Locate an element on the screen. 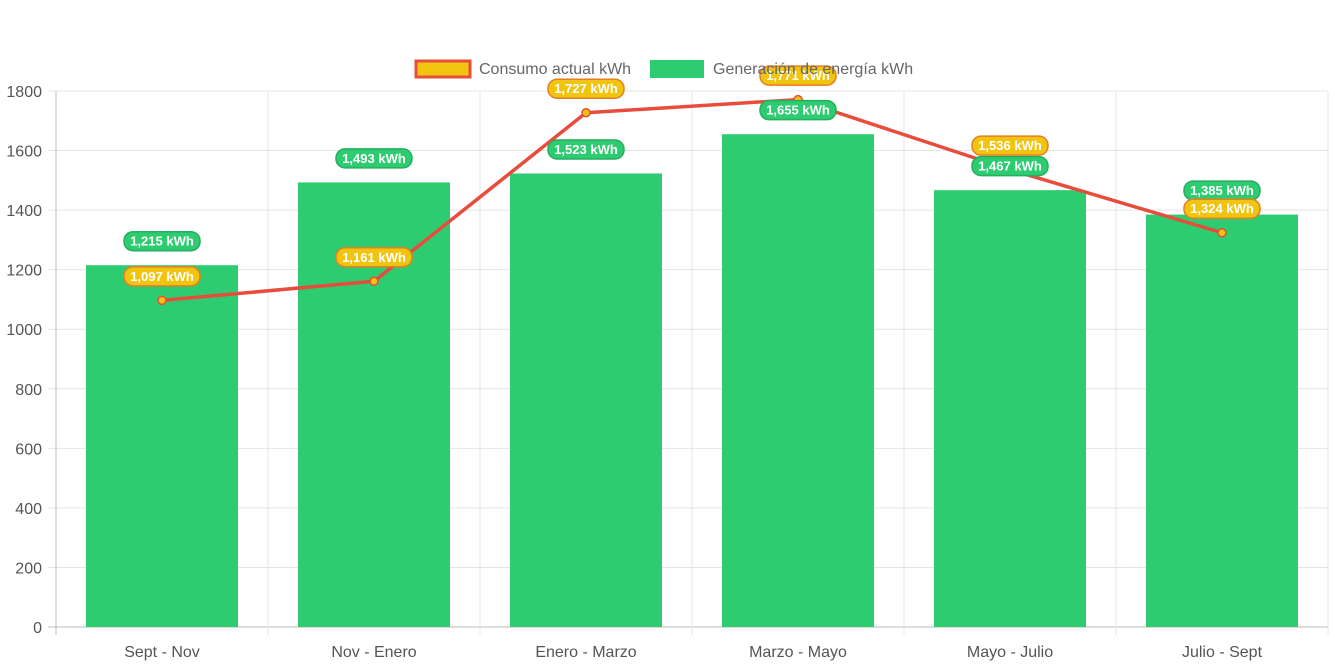 This screenshot has width=1335, height=671. y-tick-label: 1200 is located at coordinates (24, 271).